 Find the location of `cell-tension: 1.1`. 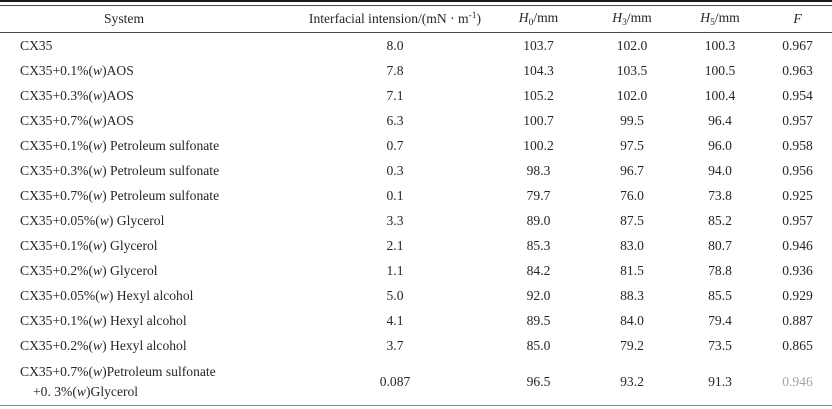

cell-tension: 1.1 is located at coordinates (395, 270).